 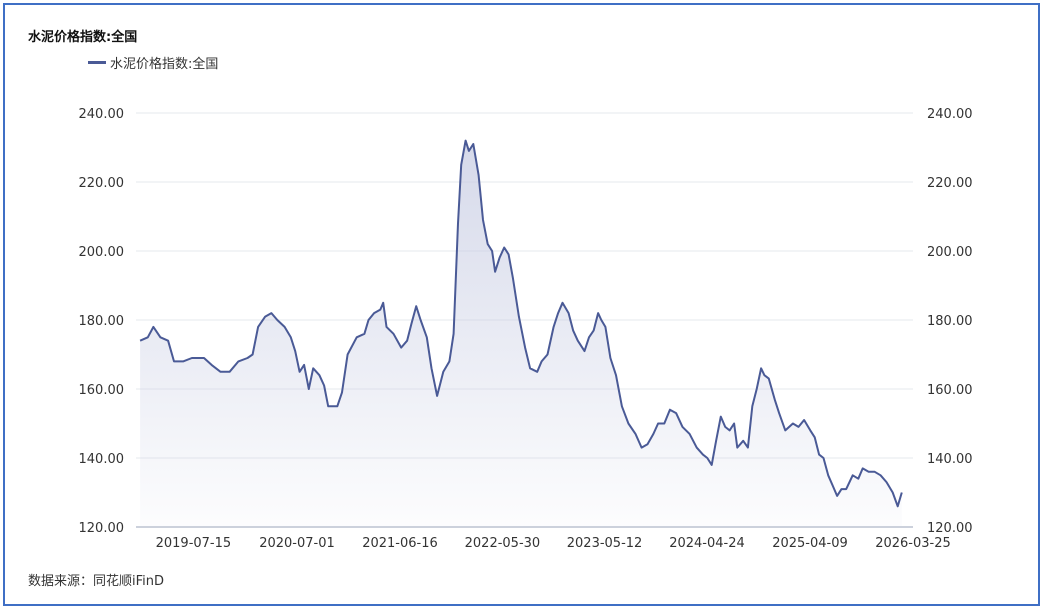 What do you see at coordinates (950, 183) in the screenshot?
I see `y-tick-label-right: 220.00` at bounding box center [950, 183].